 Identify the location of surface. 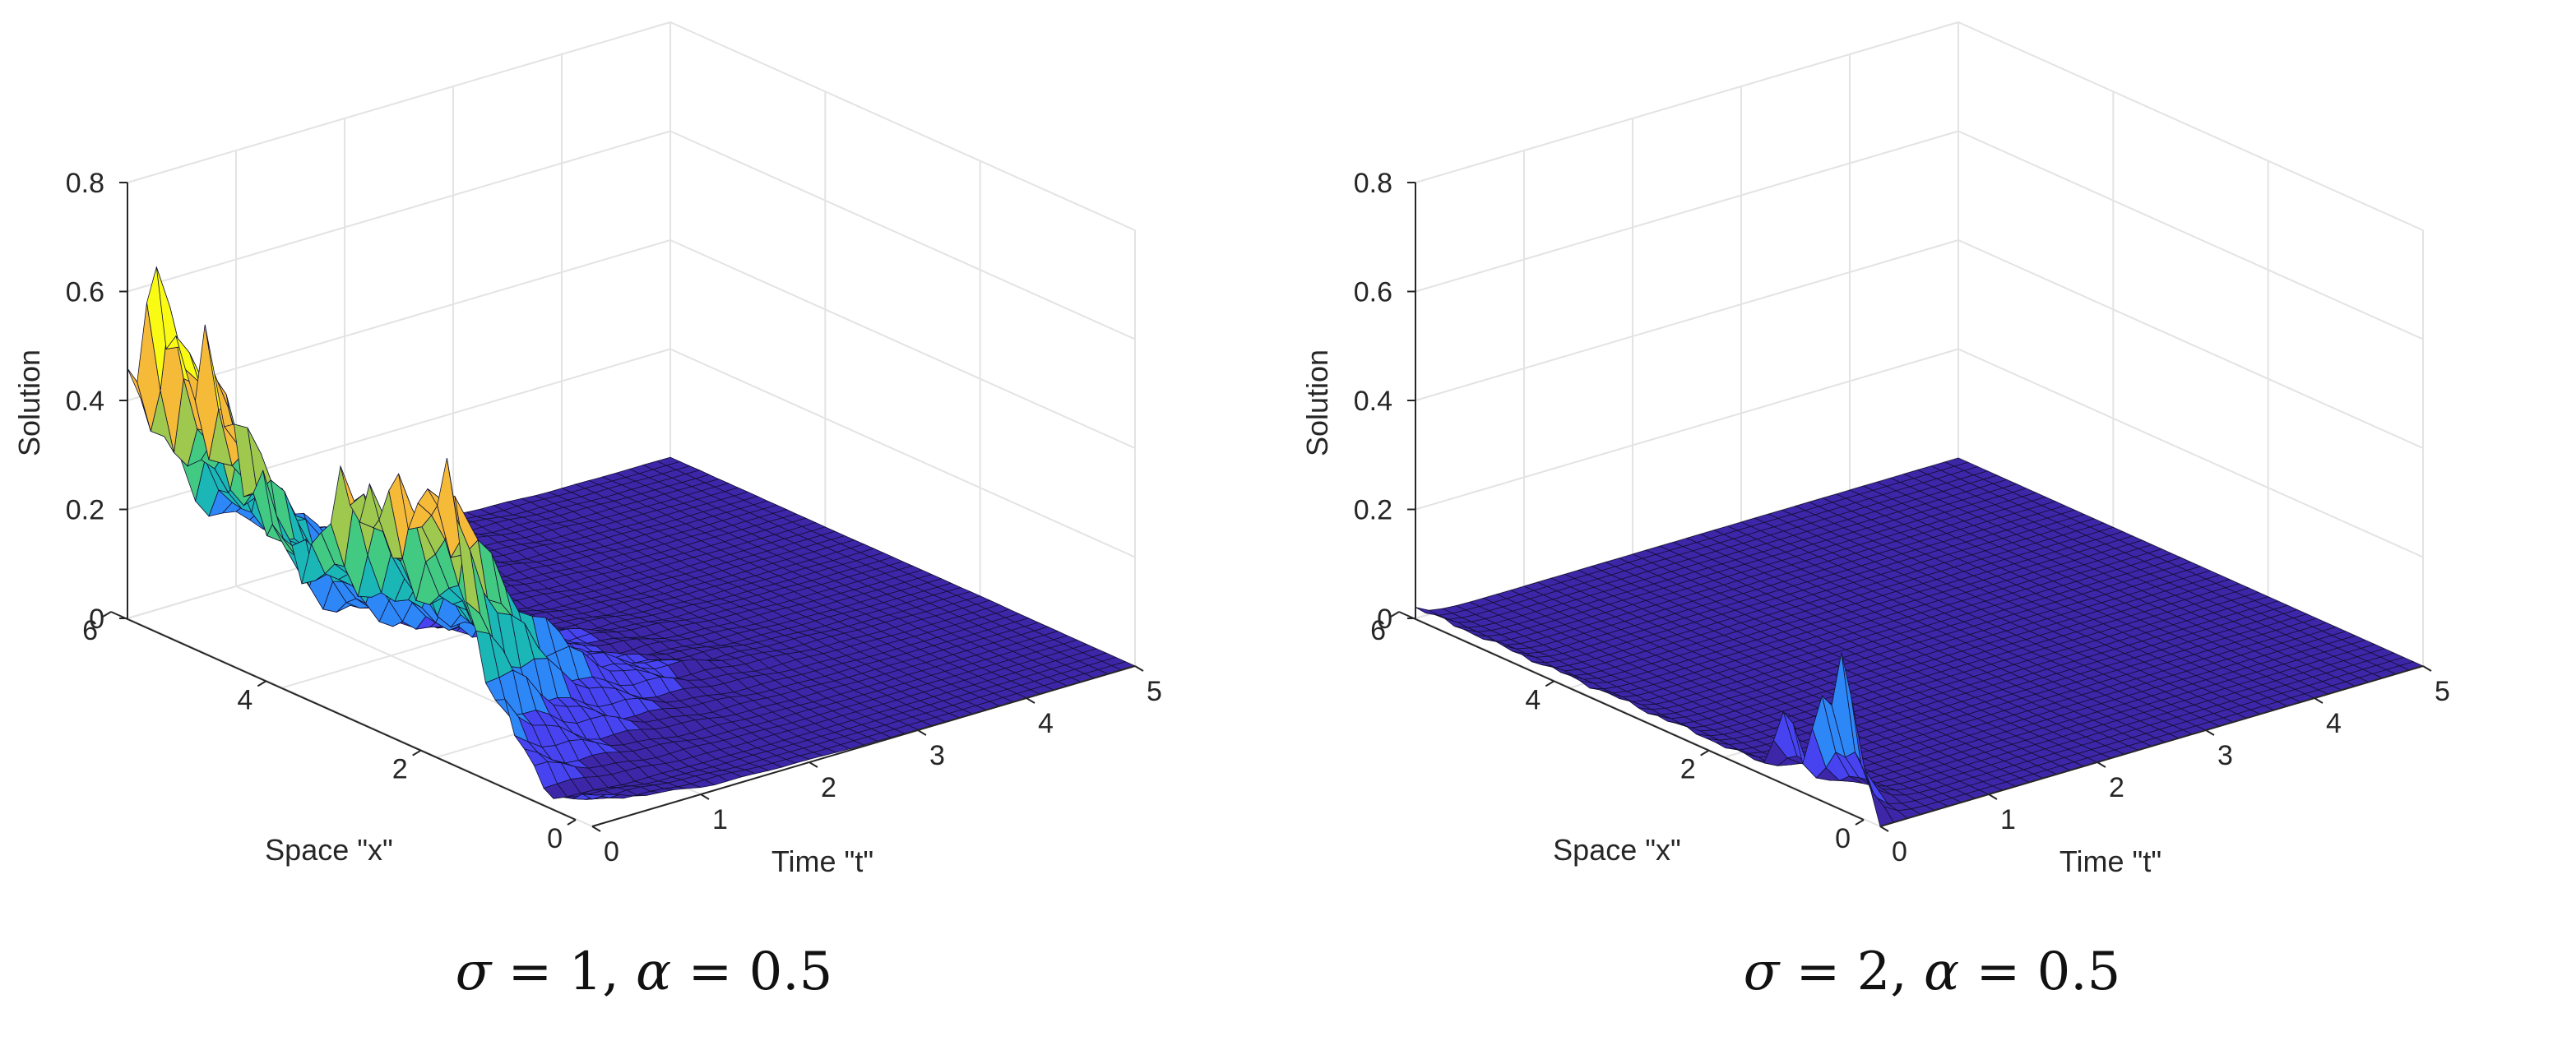
(1920, 642).